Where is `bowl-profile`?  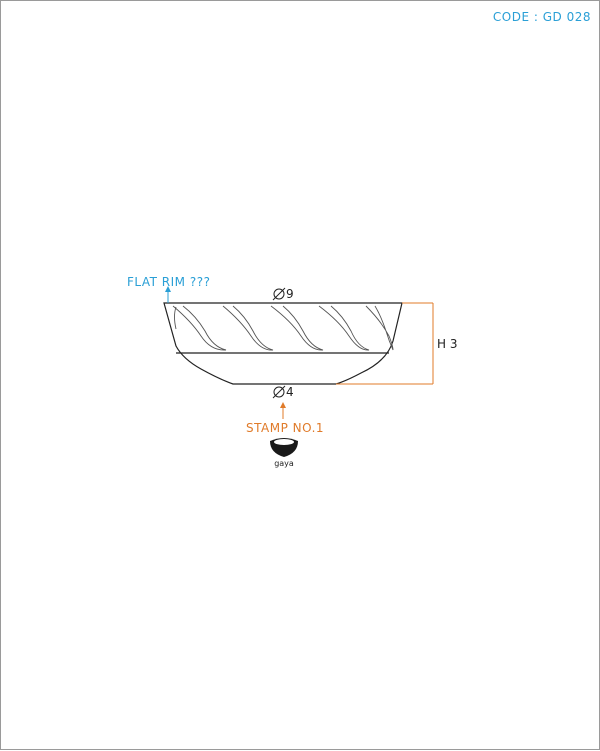
bowl-profile is located at coordinates (283, 343).